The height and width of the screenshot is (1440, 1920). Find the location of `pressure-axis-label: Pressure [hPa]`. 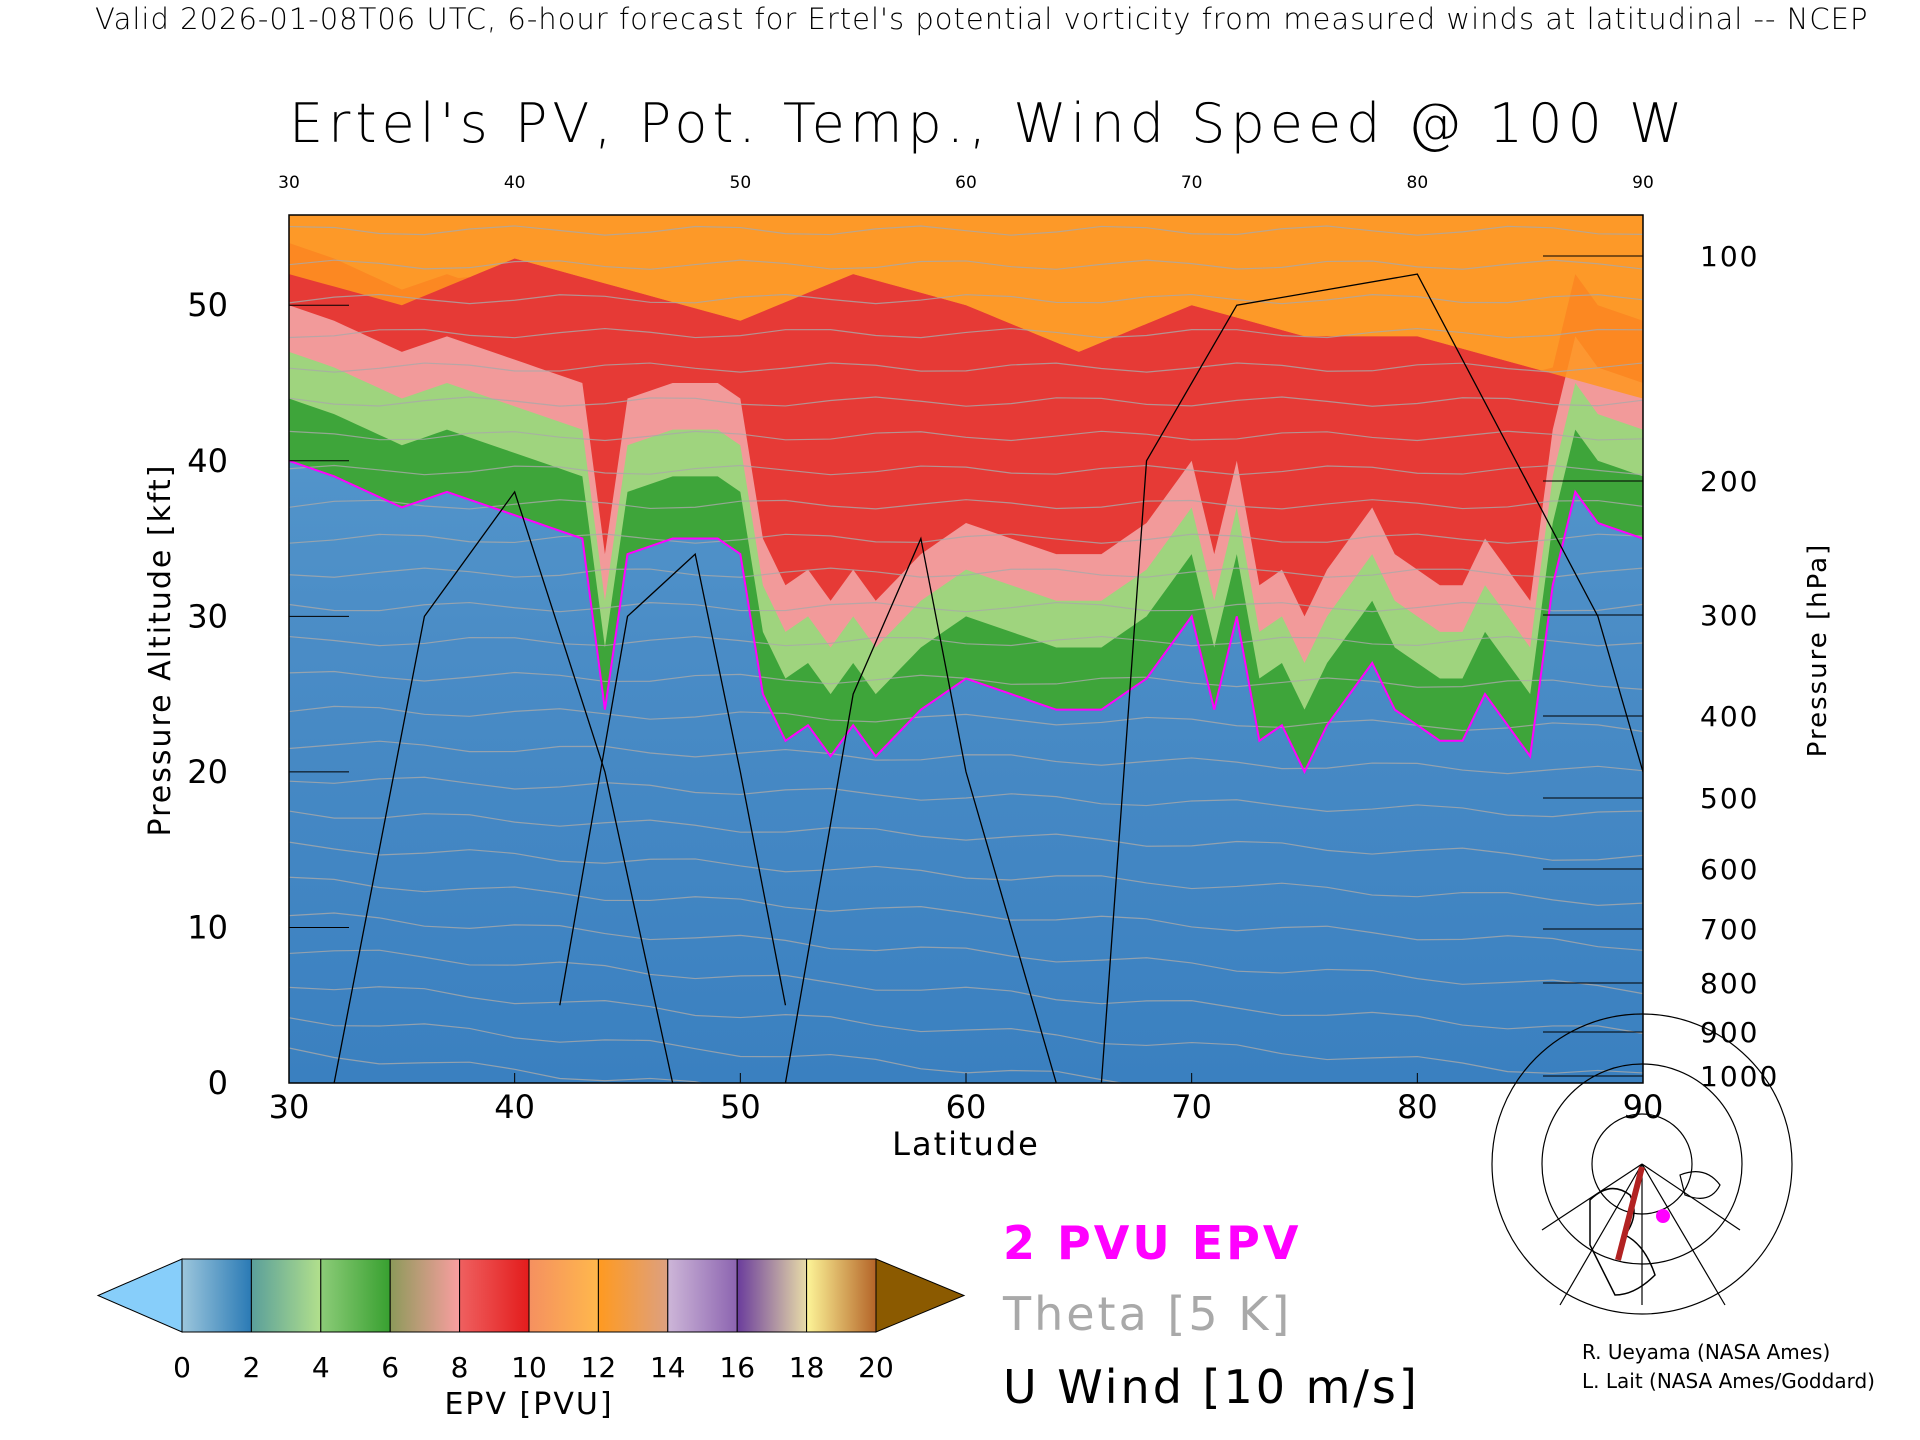

pressure-axis-label: Pressure [hPa] is located at coordinates (1818, 650).